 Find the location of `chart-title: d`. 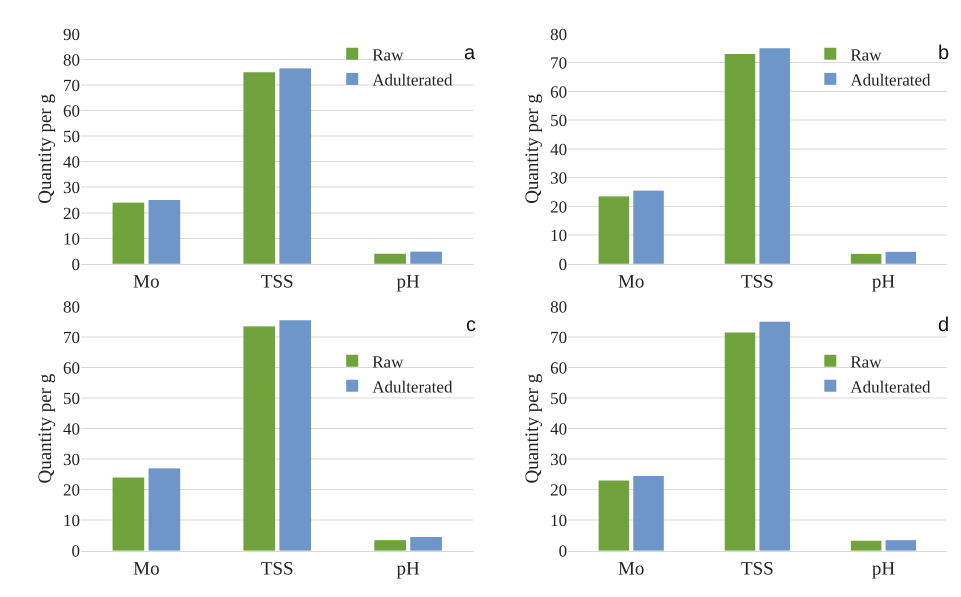

chart-title: d is located at coordinates (944, 325).